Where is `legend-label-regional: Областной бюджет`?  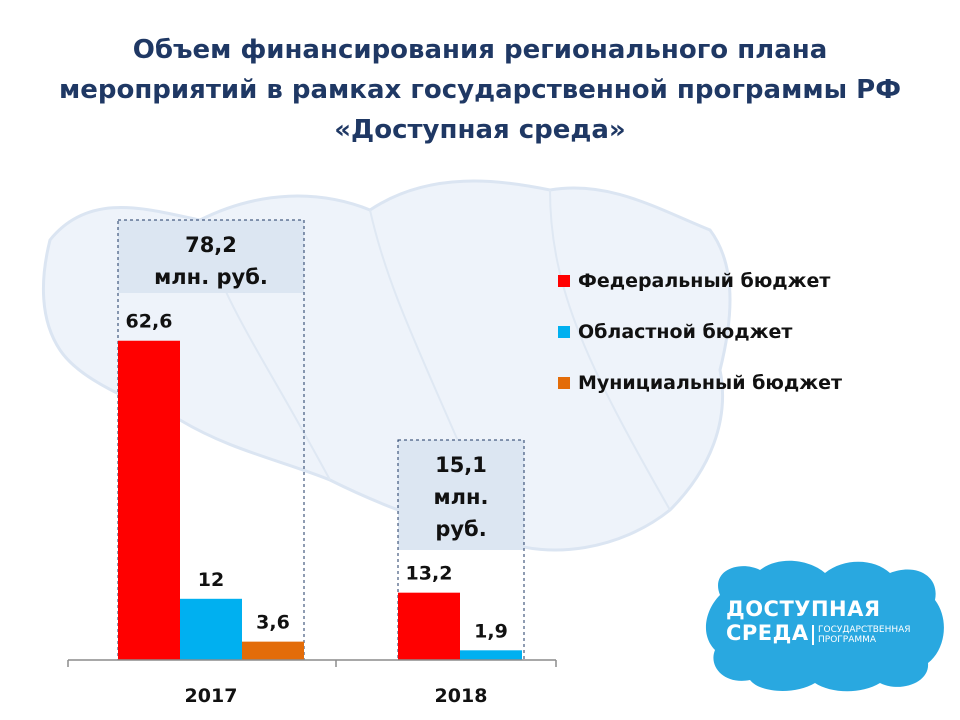 legend-label-regional: Областной бюджет is located at coordinates (685, 332).